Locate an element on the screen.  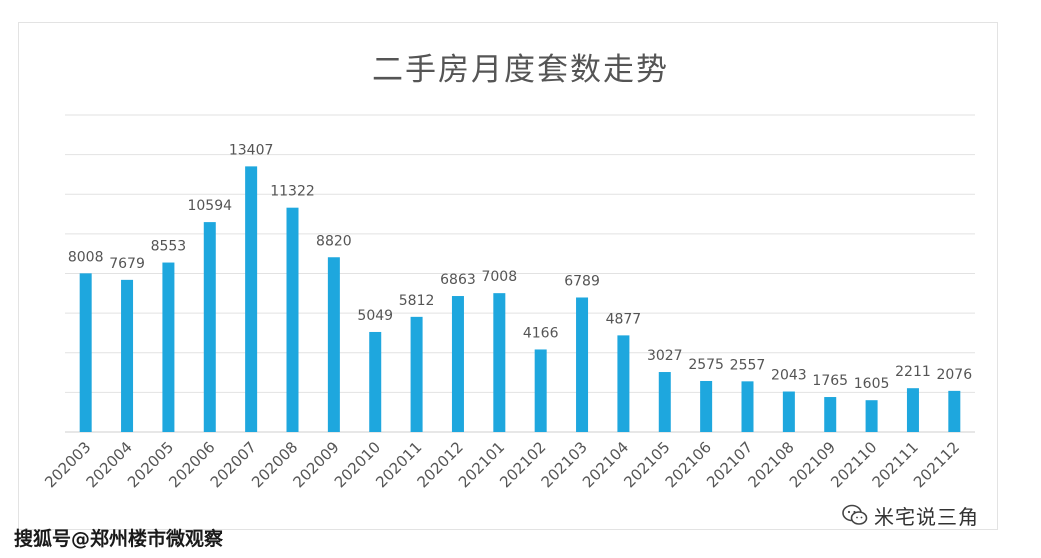
data-label: 2076 is located at coordinates (954, 375).